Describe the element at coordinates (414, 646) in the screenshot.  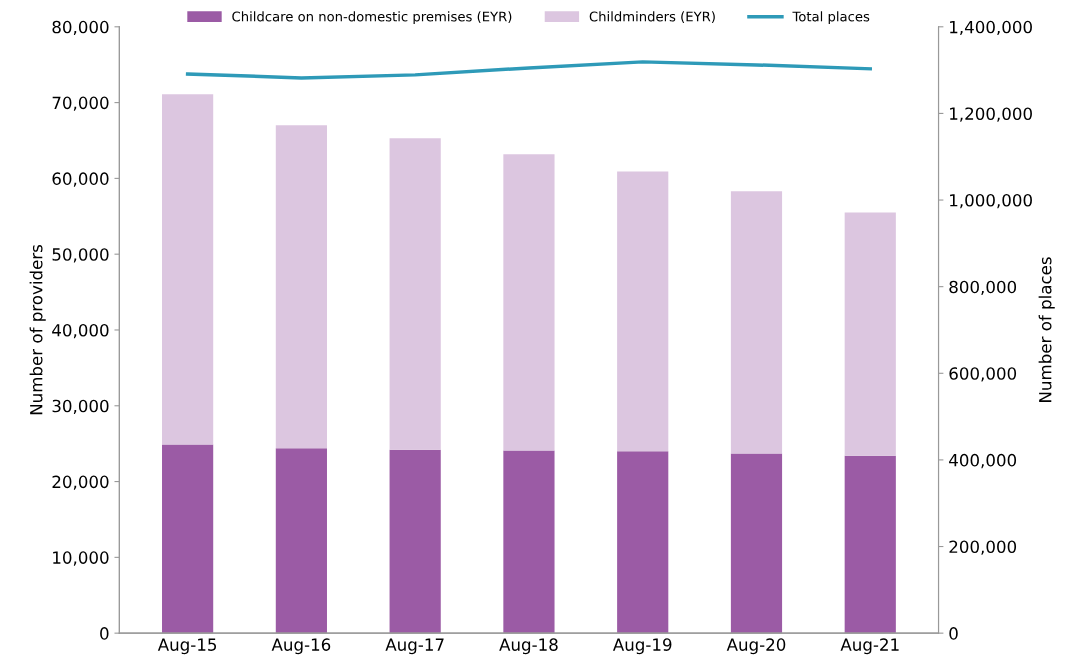
I see `x-tick-label: Aug-17` at that location.